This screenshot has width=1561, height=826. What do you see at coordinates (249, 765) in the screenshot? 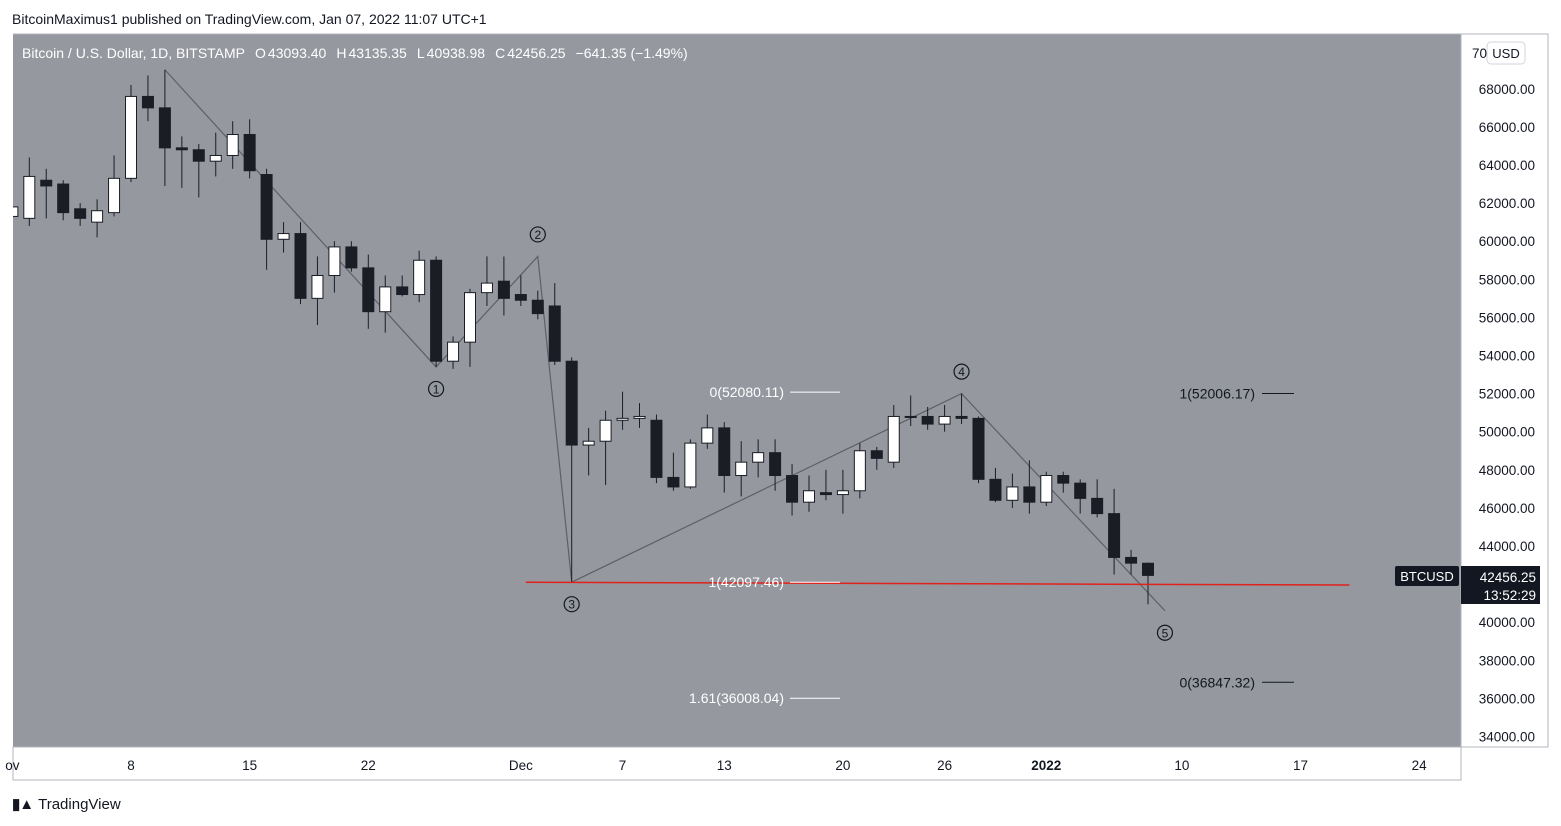
I see `x-tick-label: 15` at bounding box center [249, 765].